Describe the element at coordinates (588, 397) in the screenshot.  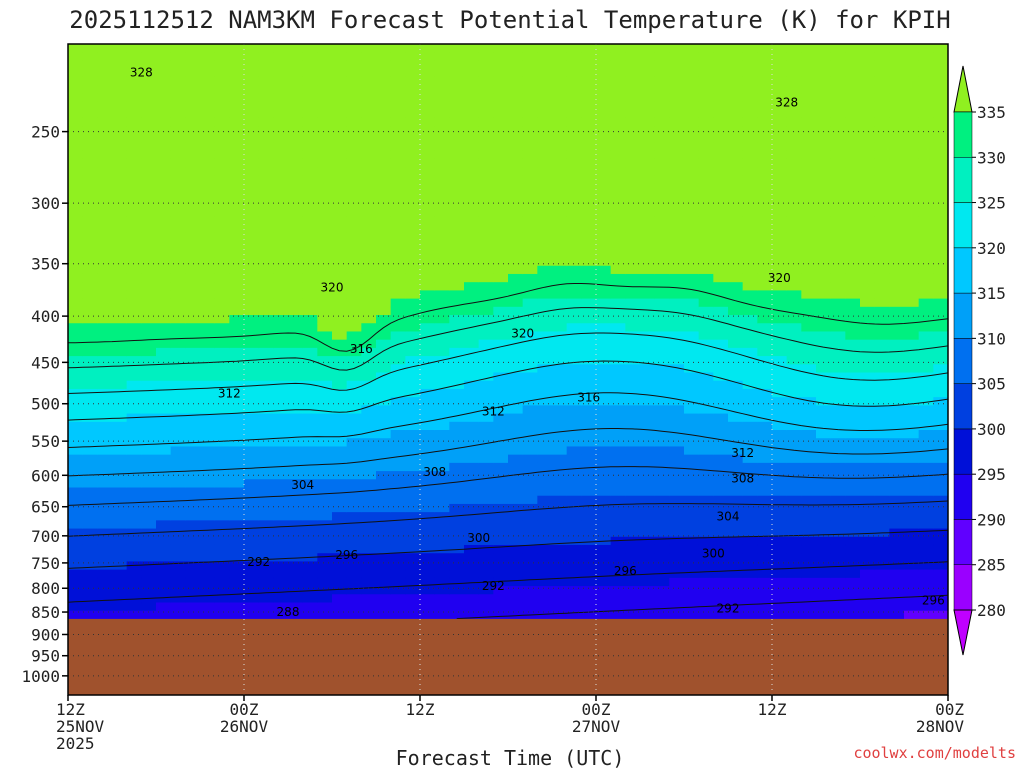
I see `contour-label: 316` at that location.